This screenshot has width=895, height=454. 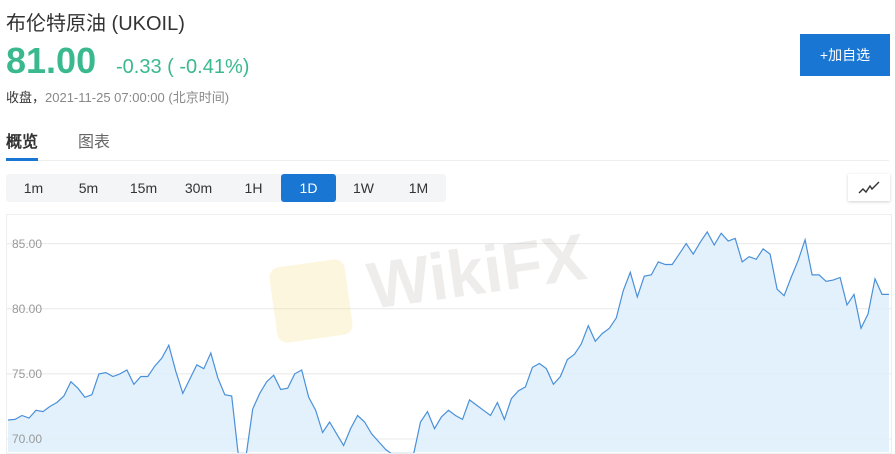 I want to click on add-to-watchlist-button: +加自选, so click(x=845, y=55).